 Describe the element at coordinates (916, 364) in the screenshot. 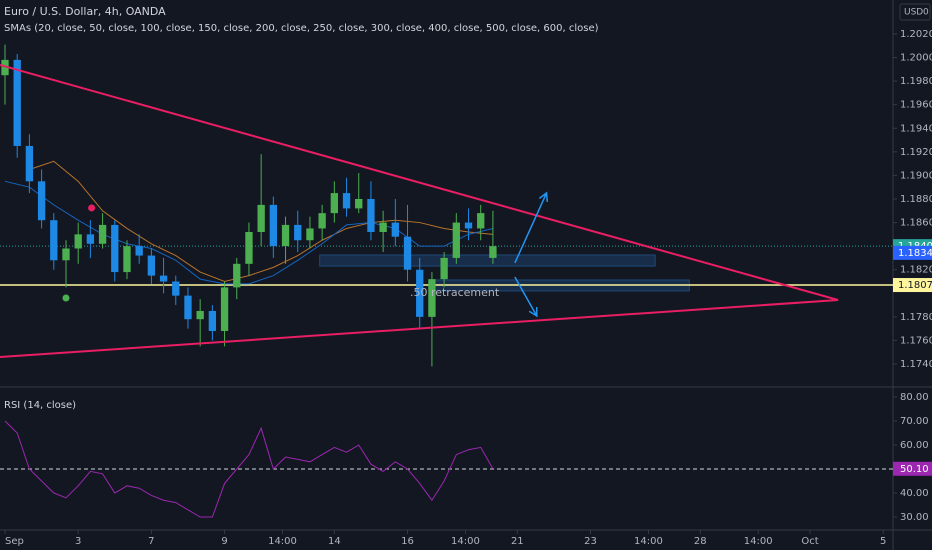

I see `y-tick-label: 1.17400` at that location.